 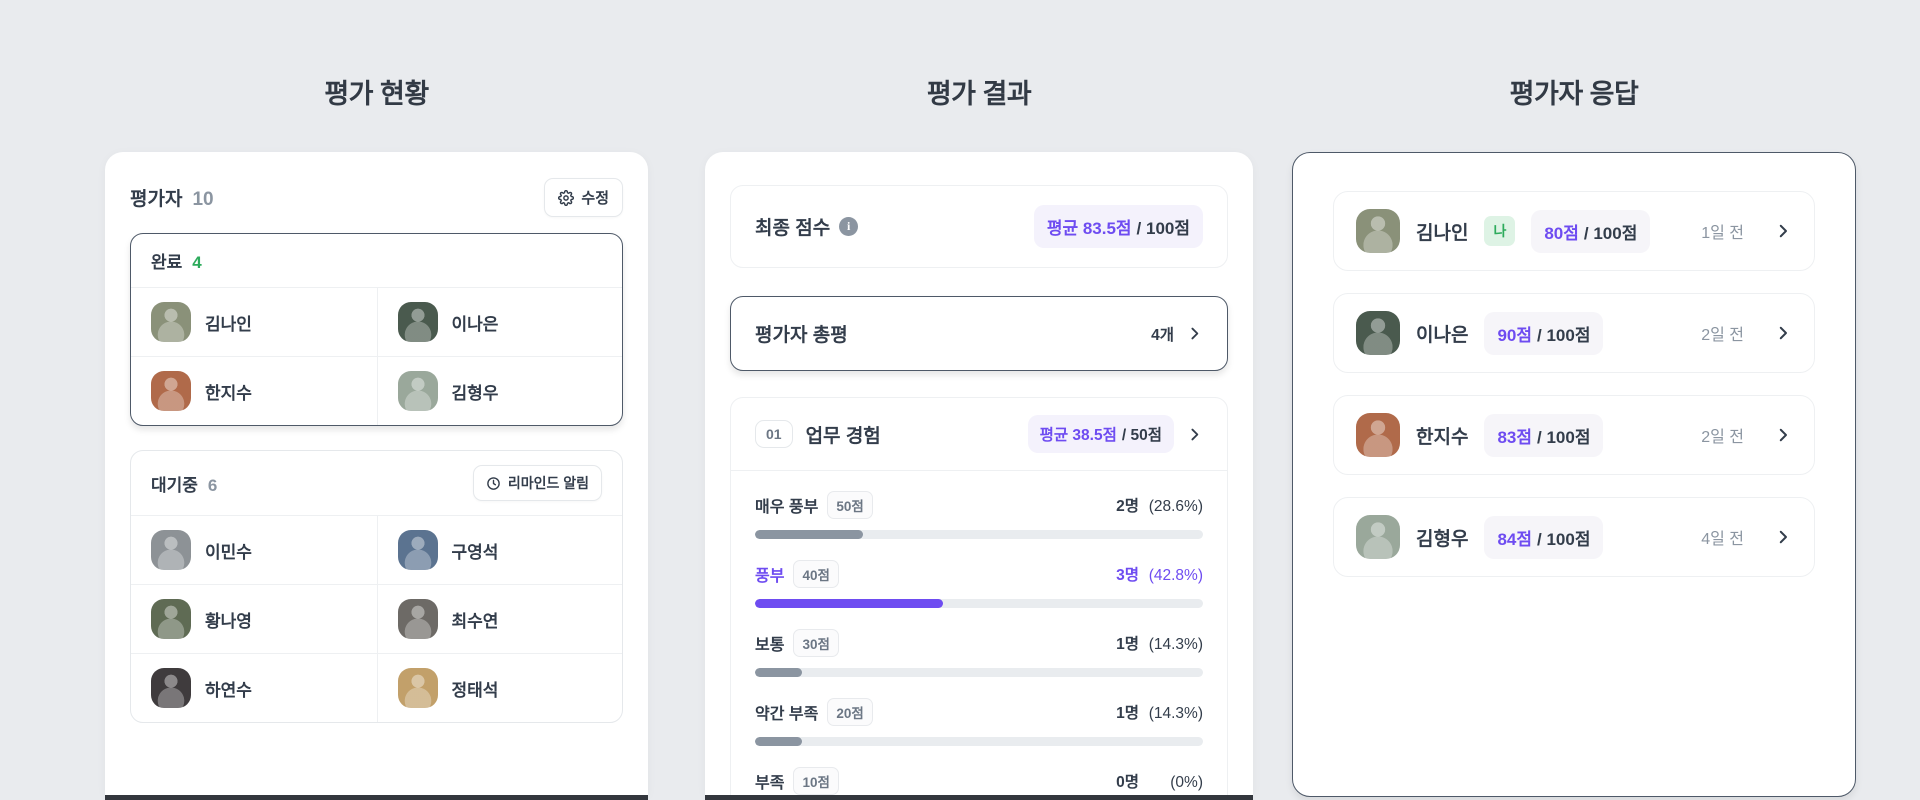 I want to click on answer-count: 0명, so click(x=1127, y=782).